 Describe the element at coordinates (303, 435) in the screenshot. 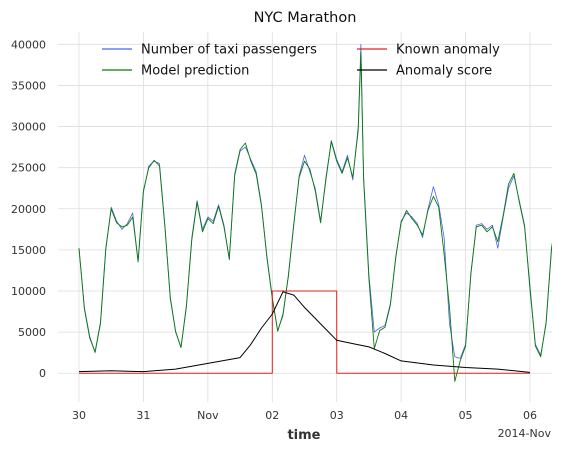

I see `x-axis-label: time` at that location.